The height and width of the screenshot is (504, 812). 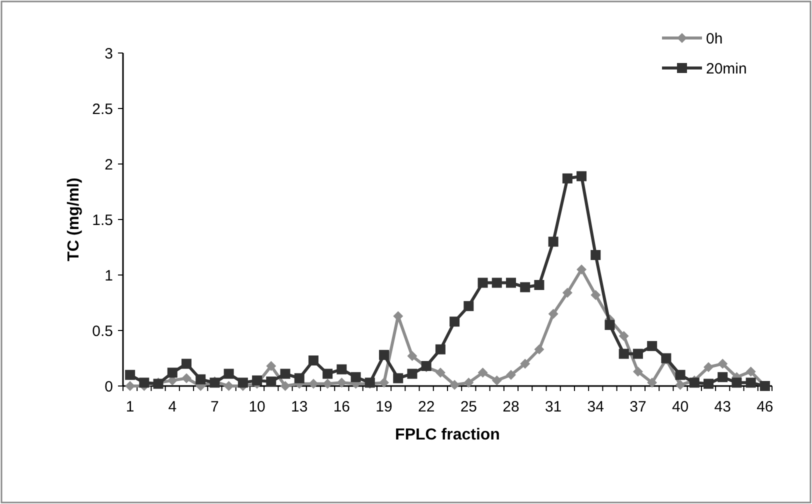 What do you see at coordinates (102, 220) in the screenshot?
I see `y-tick-label: 1.5` at bounding box center [102, 220].